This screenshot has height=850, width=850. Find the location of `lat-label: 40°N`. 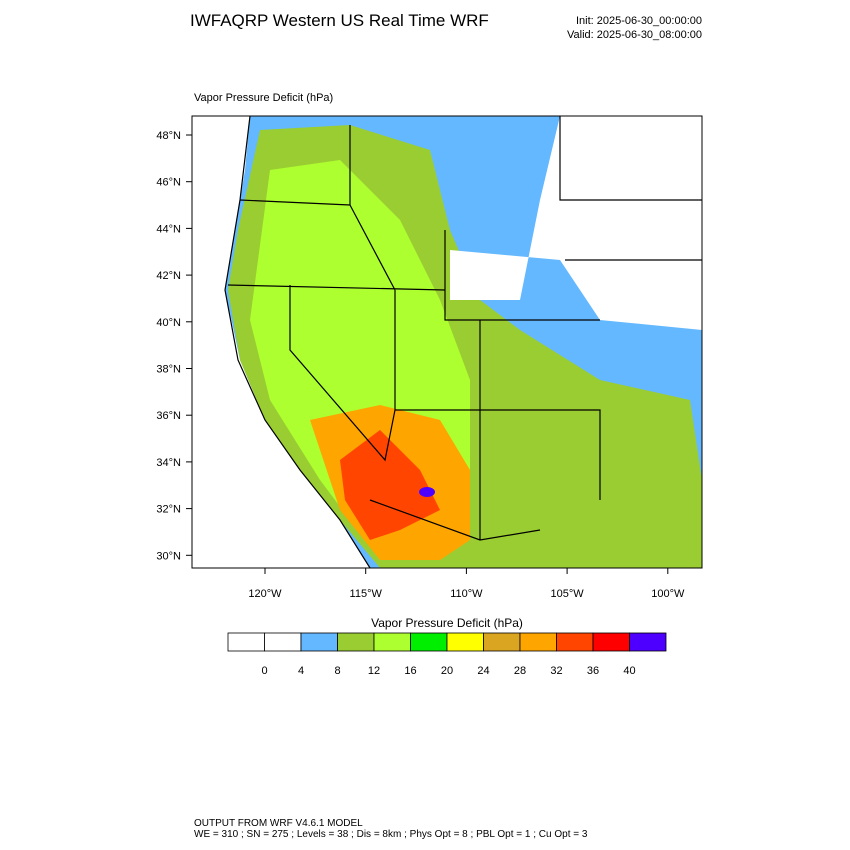

lat-label: 40°N is located at coordinates (168, 323).